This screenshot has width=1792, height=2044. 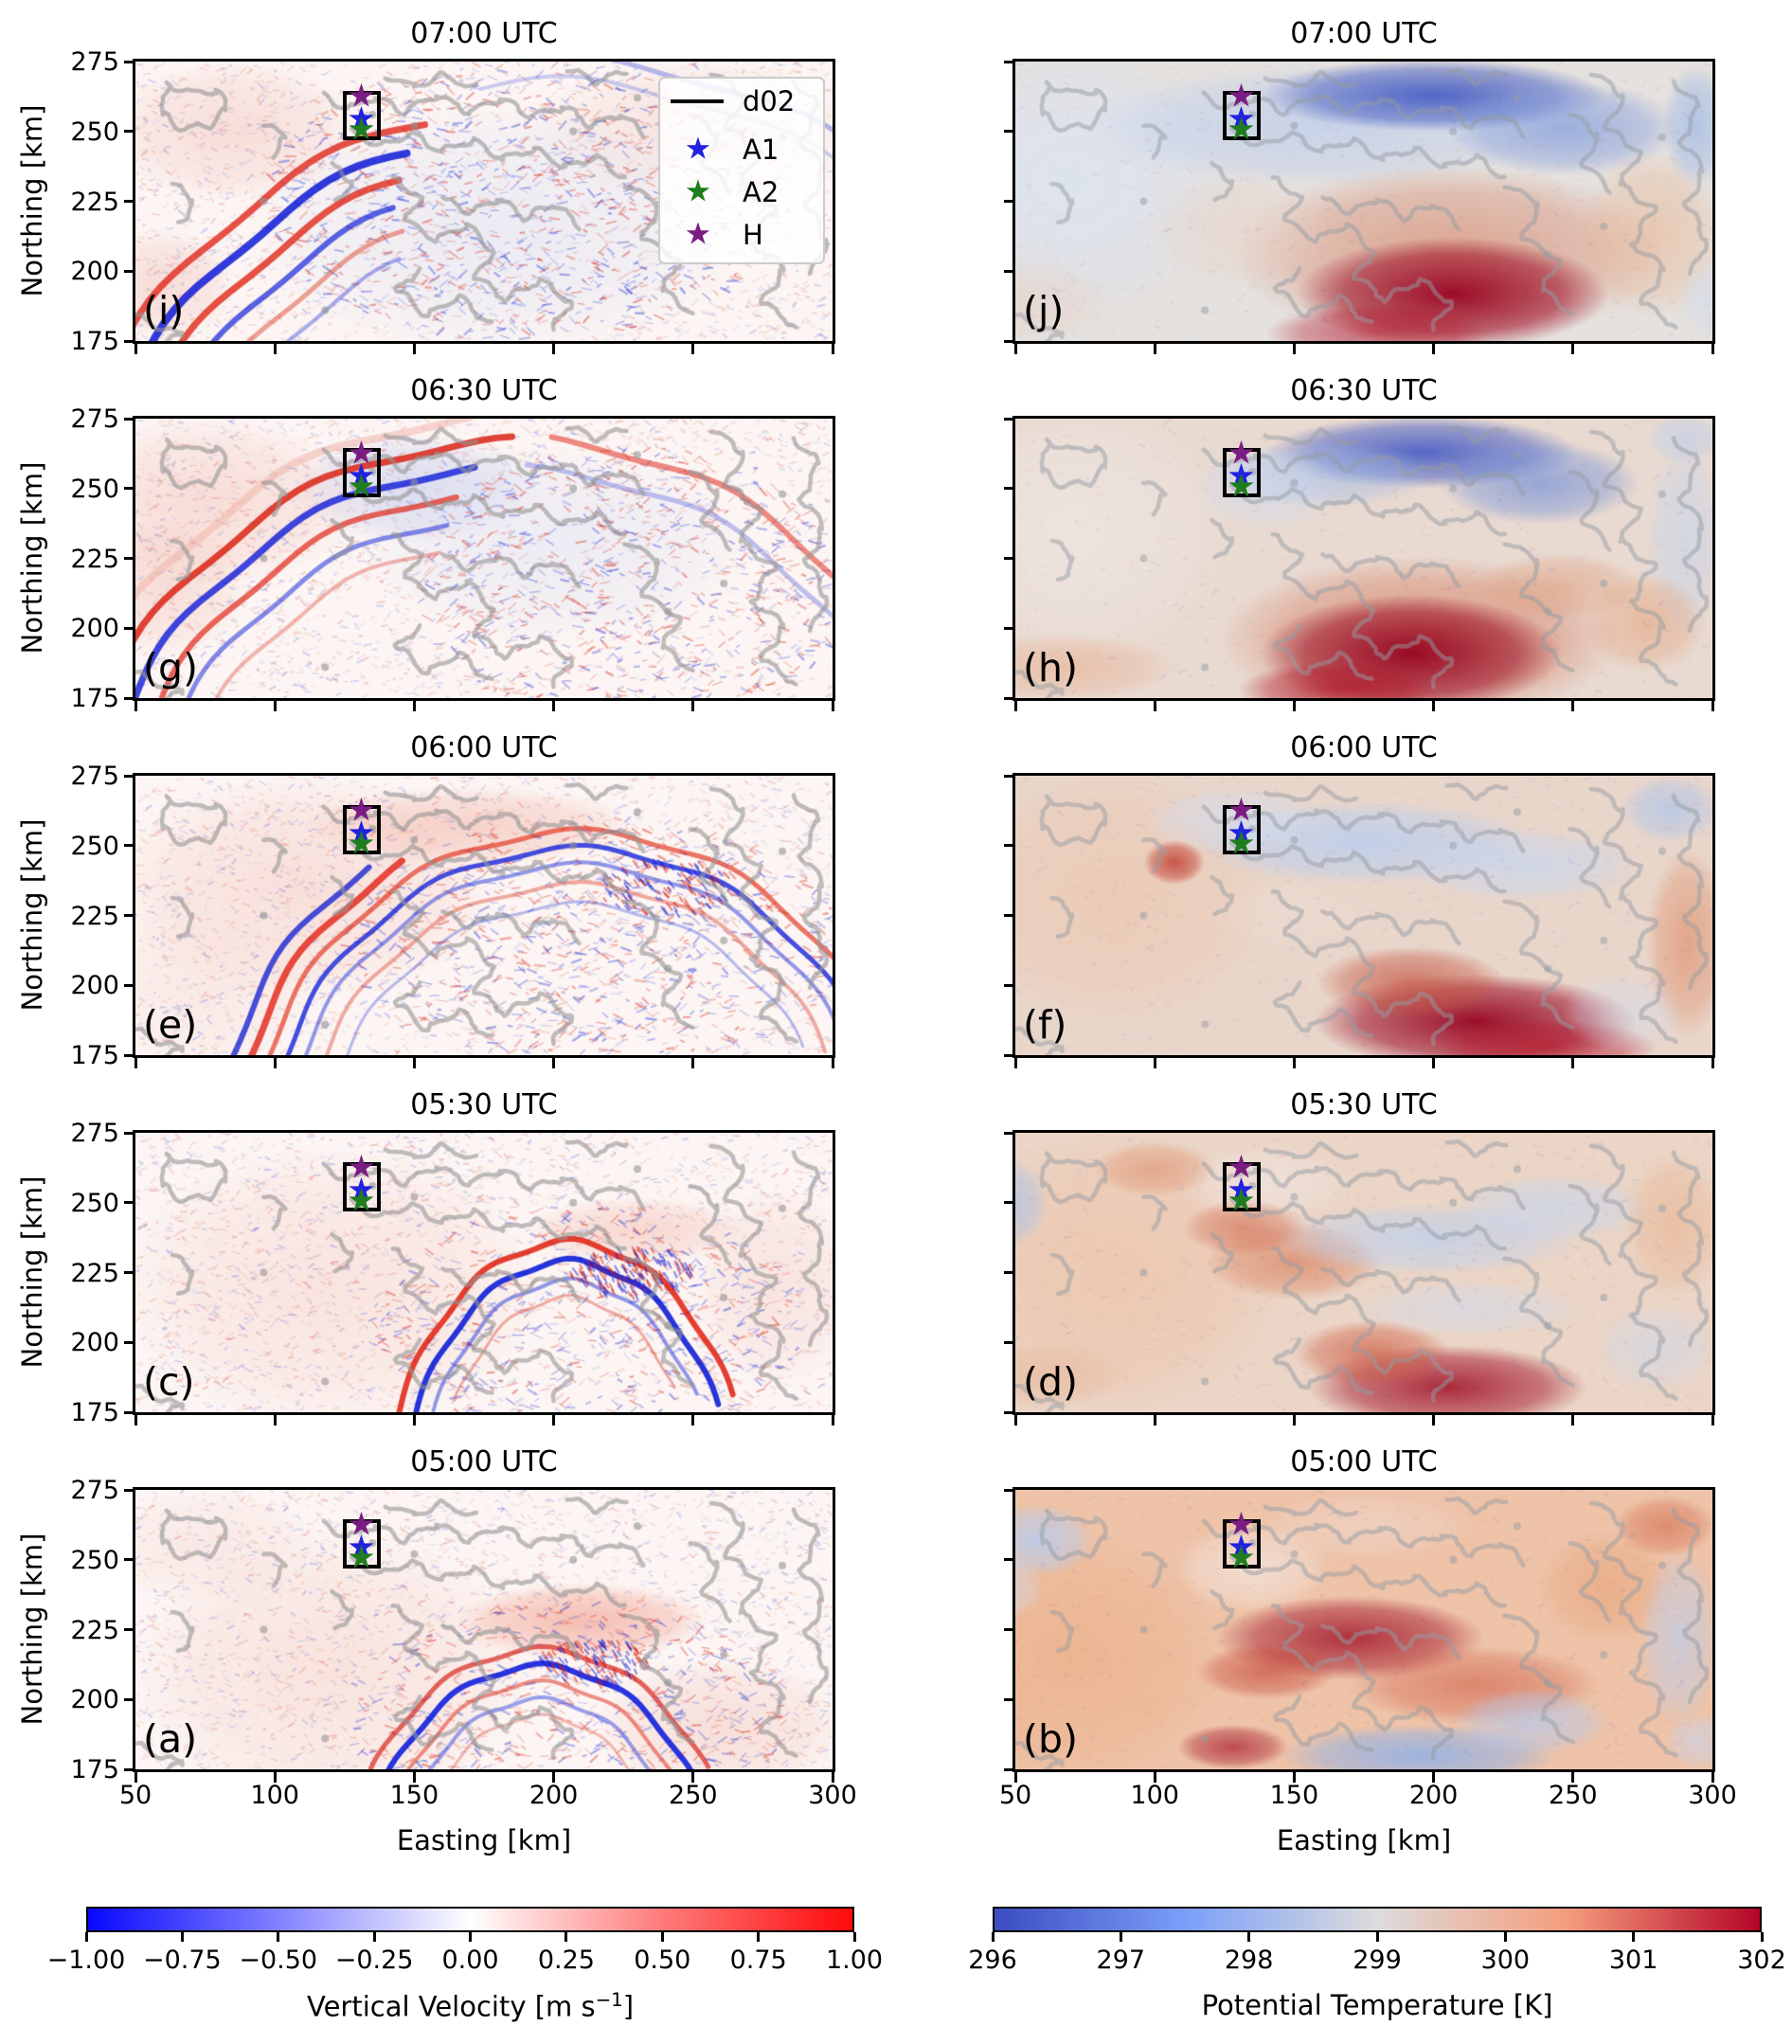 What do you see at coordinates (1377, 1919) in the screenshot?
I see `colorbar-potential-temperature` at bounding box center [1377, 1919].